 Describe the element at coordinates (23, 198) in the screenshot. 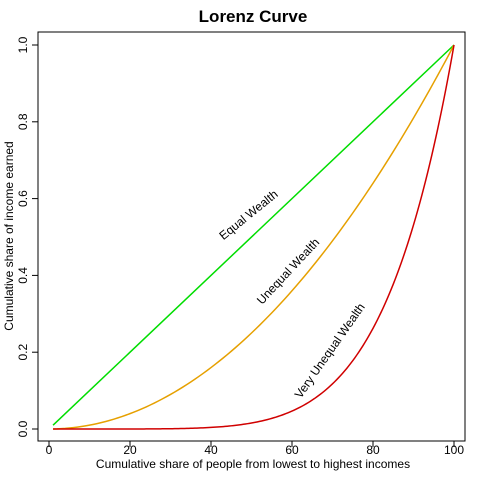

I see `y-tick-label: 0.6` at that location.